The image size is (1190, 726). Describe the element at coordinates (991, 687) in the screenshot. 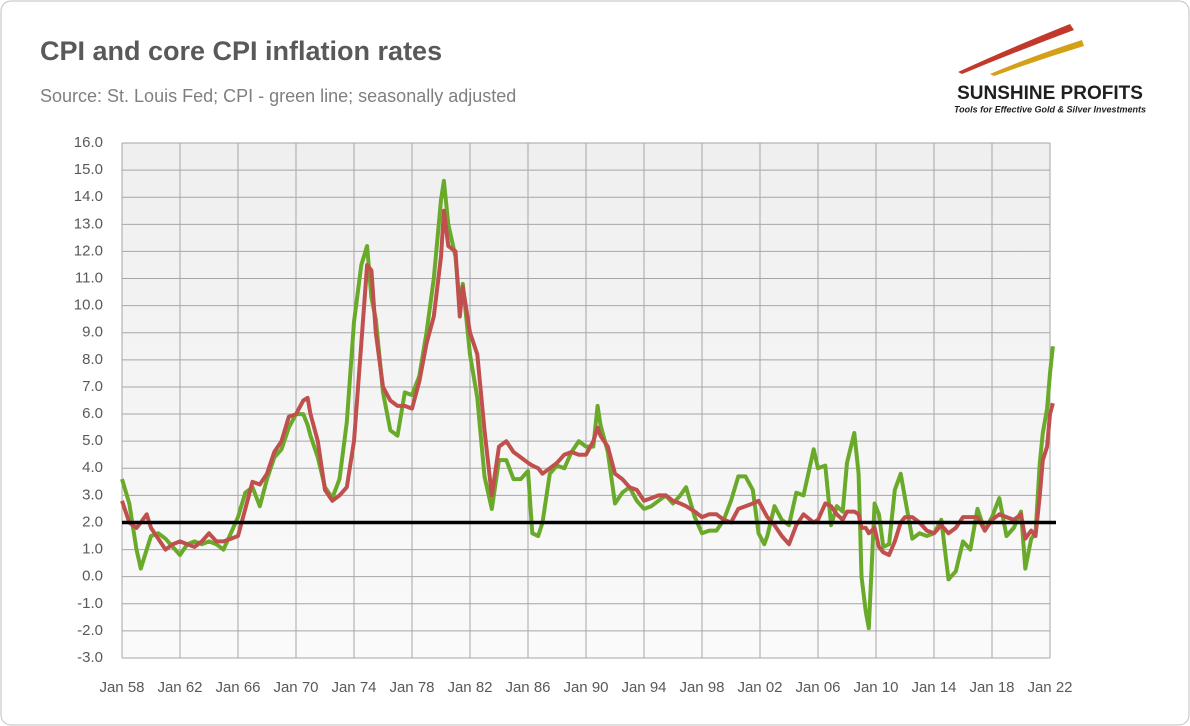

I see `x-tick-label: Jan 18` at that location.